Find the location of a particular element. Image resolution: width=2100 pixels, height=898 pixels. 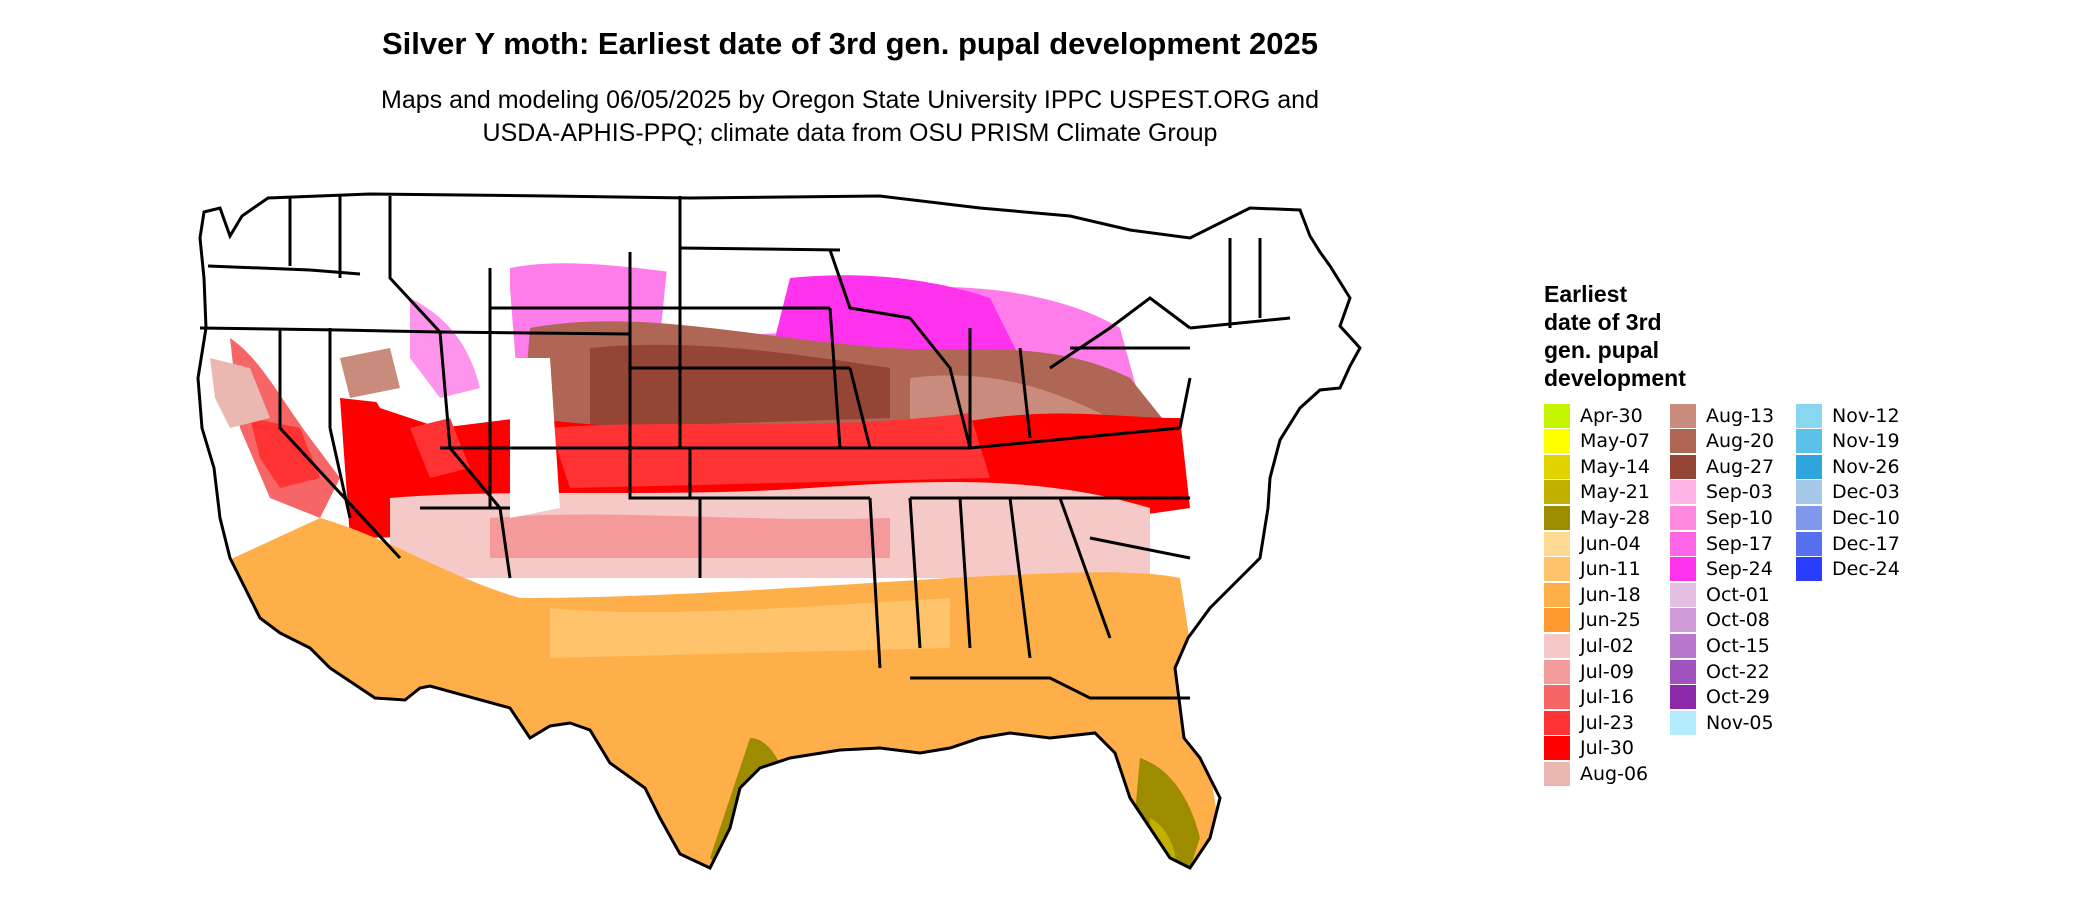

legend-item: Oct-29 is located at coordinates (1720, 697).